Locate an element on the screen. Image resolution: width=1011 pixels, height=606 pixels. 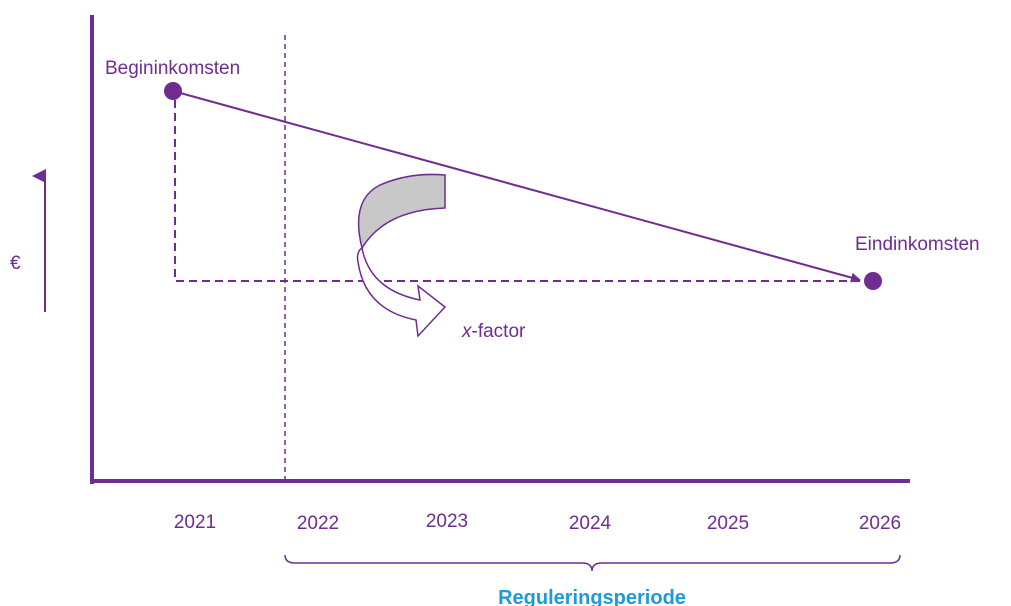
end-point is located at coordinates (873, 281).